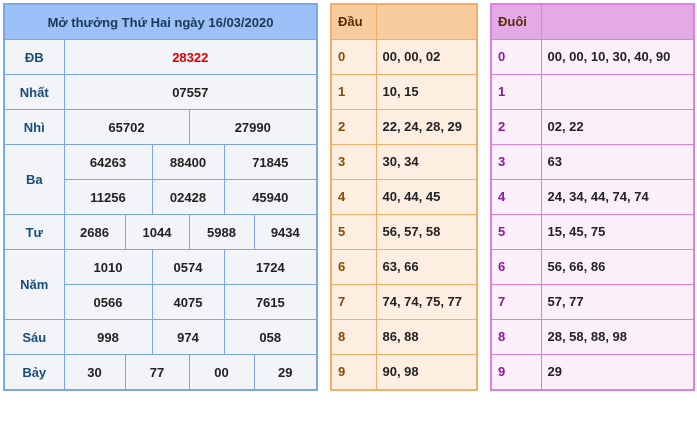 The image size is (697, 429). What do you see at coordinates (221, 372) in the screenshot?
I see `prize-value: 00` at bounding box center [221, 372].